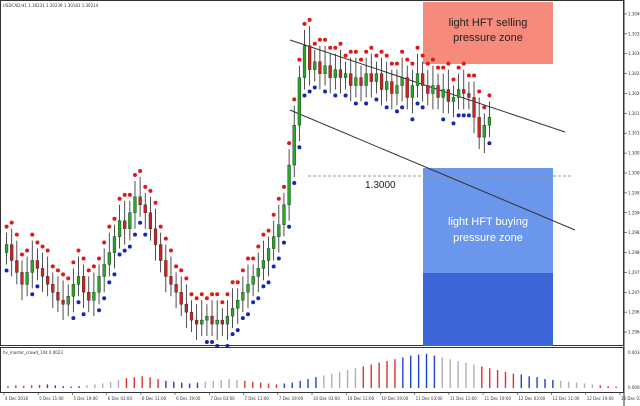 The width and height of the screenshot is (640, 406). I want to click on price-tick-label: 1.3015, so click(634, 113).